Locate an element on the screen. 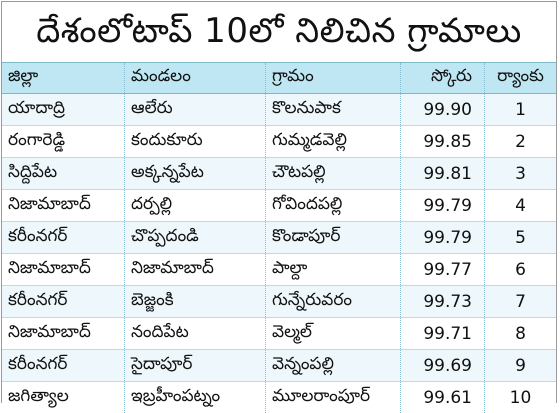 Image resolution: width=560 pixels, height=413 pixels. table-row: నిజామాబాద్ దర్పల్లి గోవిందపల్లి 99.79 4 is located at coordinates (279, 206).